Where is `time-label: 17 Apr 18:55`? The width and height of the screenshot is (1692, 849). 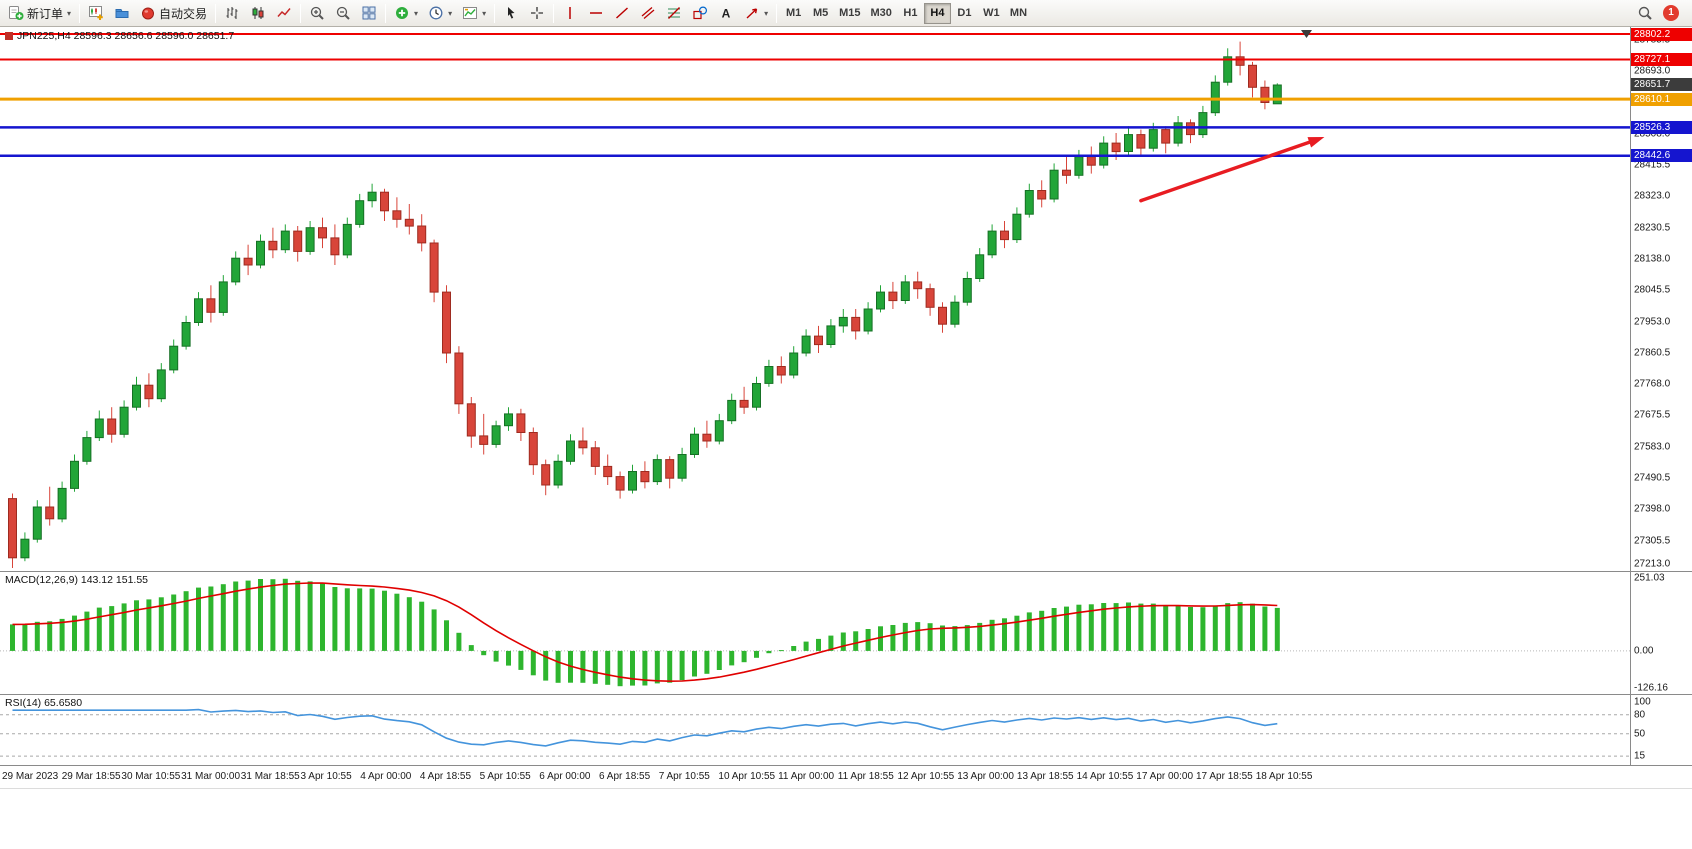 time-label: 17 Apr 18:55 is located at coordinates (1224, 776).